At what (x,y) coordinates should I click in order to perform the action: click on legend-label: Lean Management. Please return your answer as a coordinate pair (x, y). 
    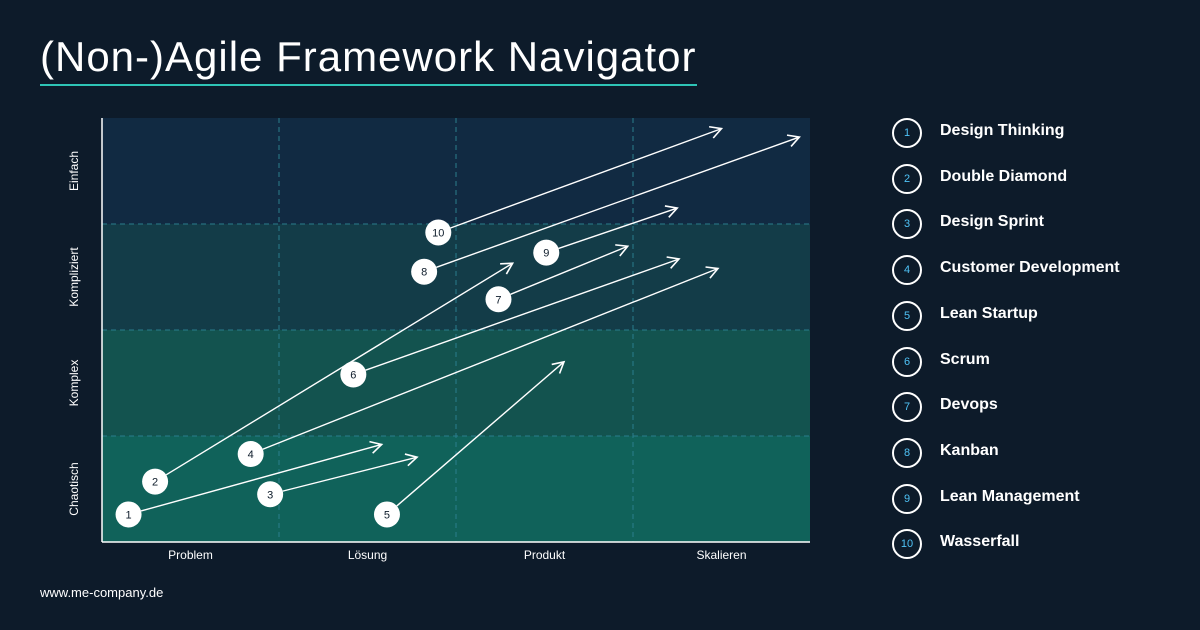
    Looking at the image, I should click on (1010, 496).